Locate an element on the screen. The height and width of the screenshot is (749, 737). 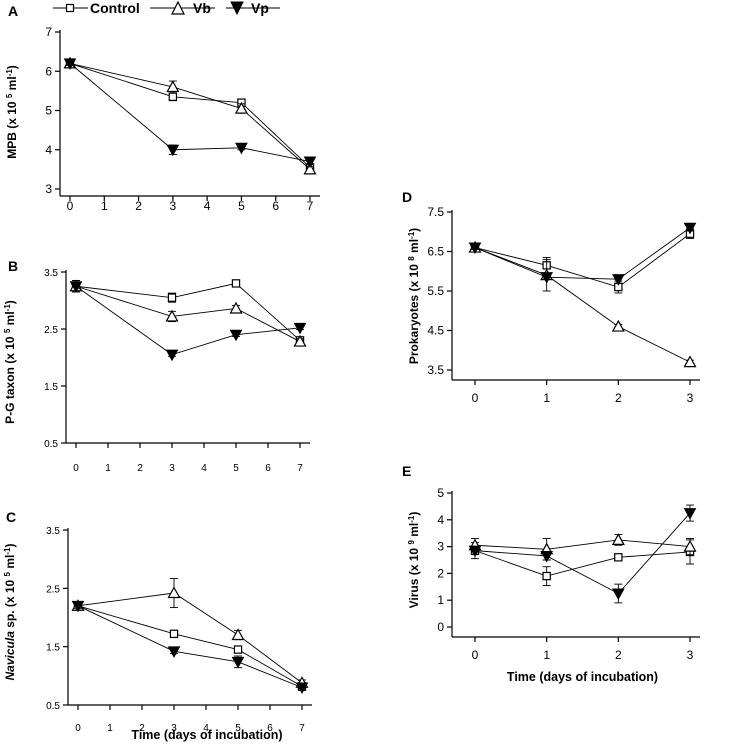
legend: Control Vb Vp is located at coordinates (166, 8).